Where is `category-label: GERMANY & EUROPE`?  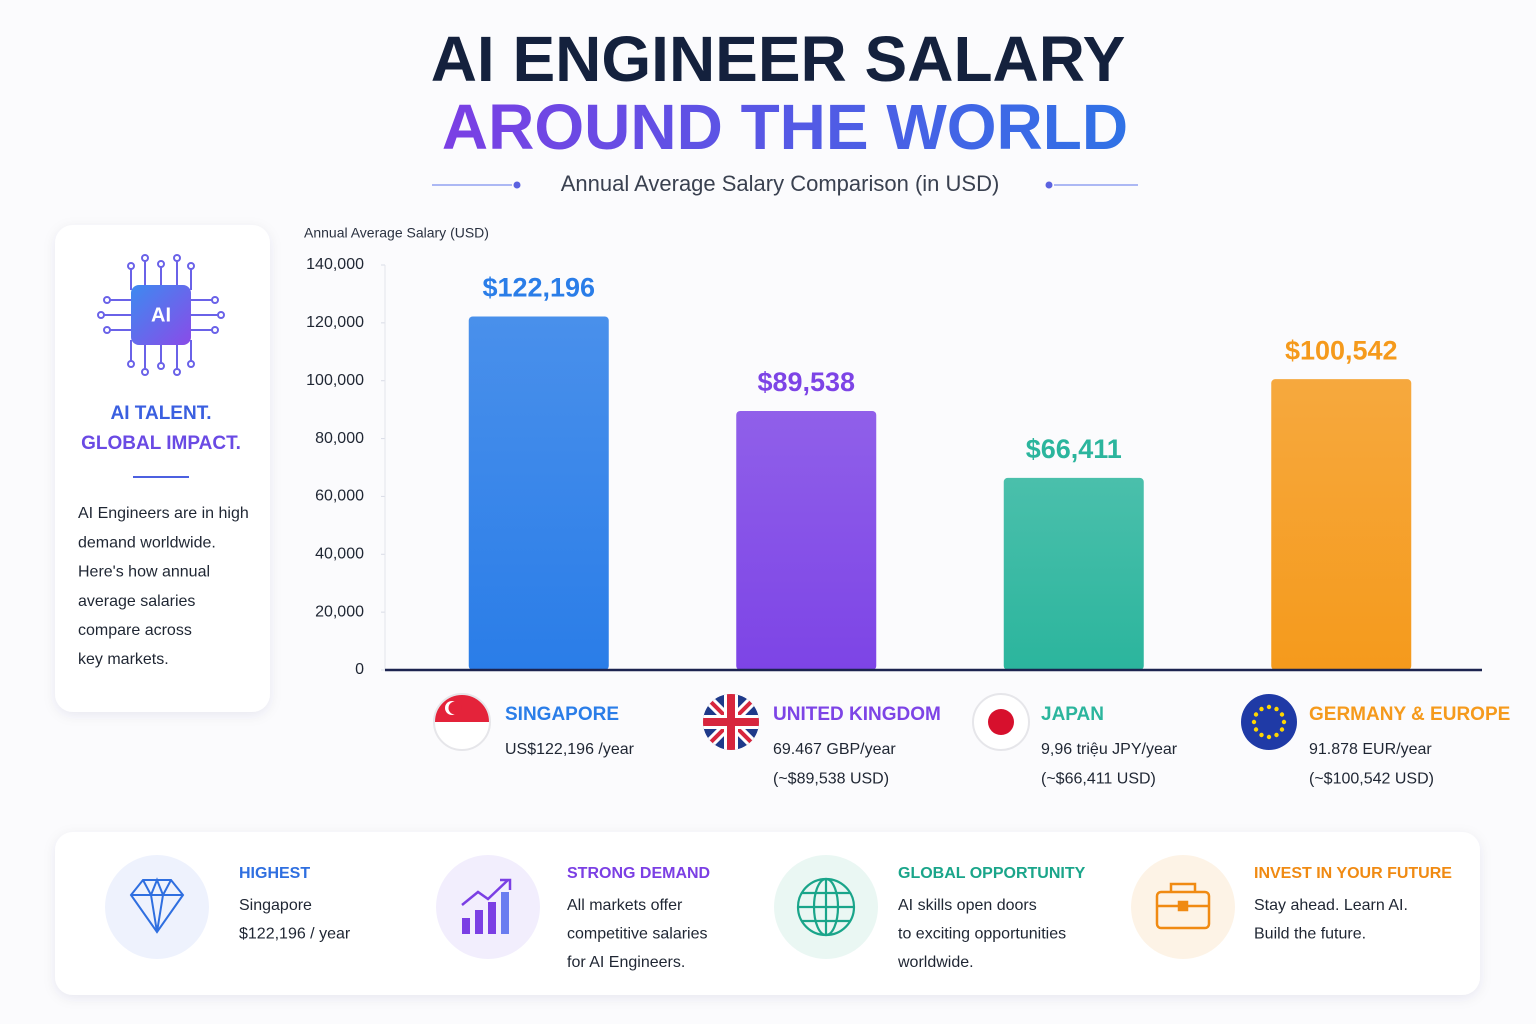 category-label: GERMANY & EUROPE is located at coordinates (1409, 714).